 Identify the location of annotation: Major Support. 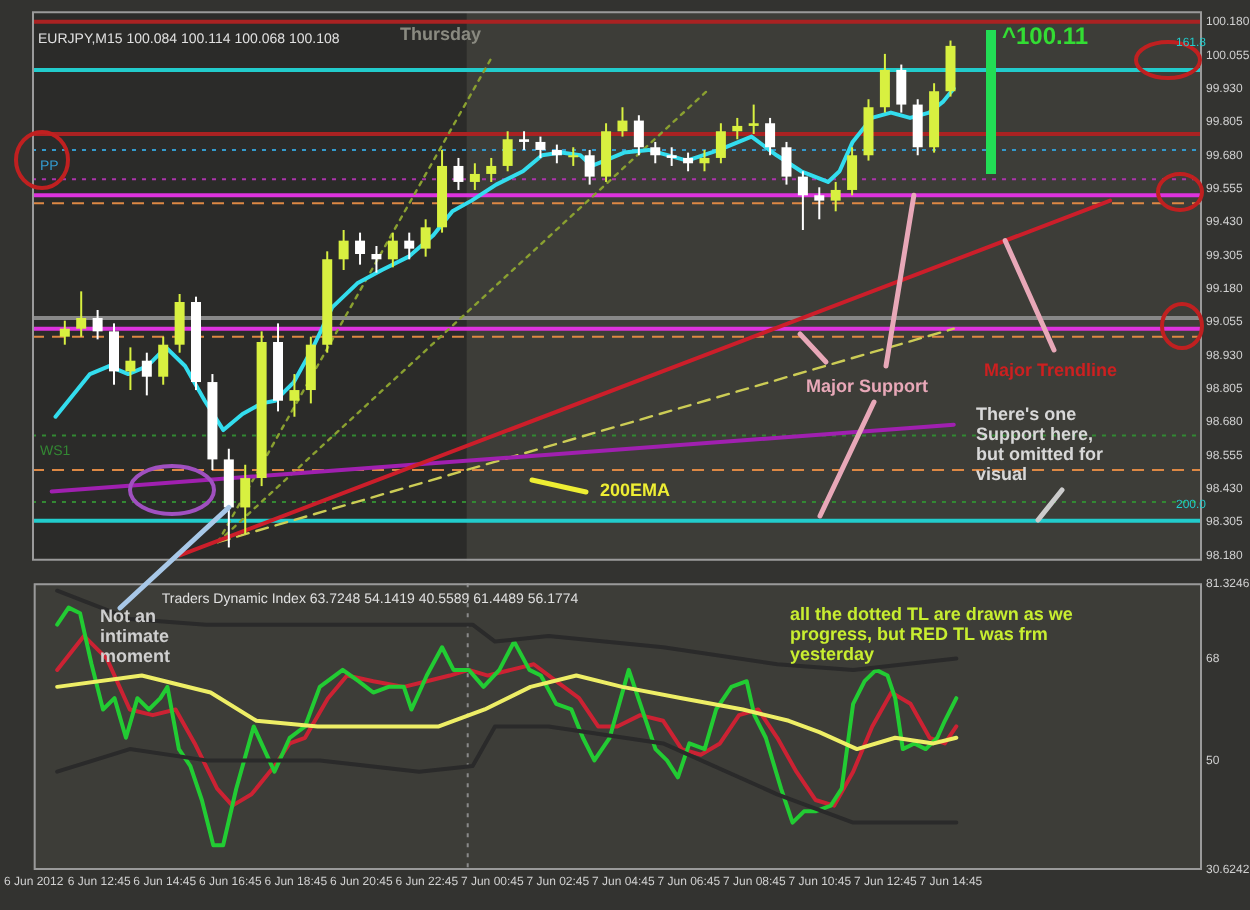
(867, 386).